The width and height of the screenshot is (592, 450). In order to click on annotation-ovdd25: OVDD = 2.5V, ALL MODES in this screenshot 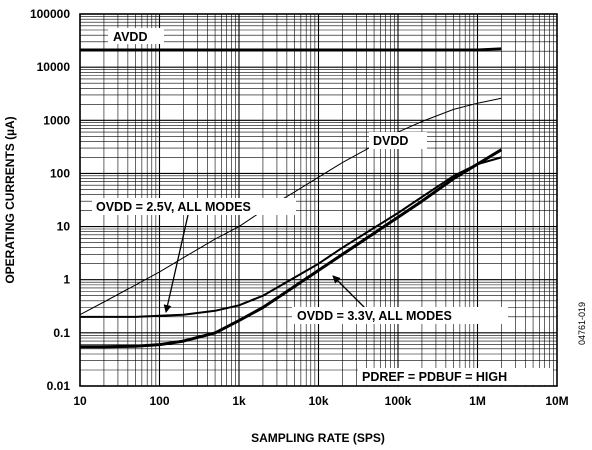, I will do `click(194, 206)`.